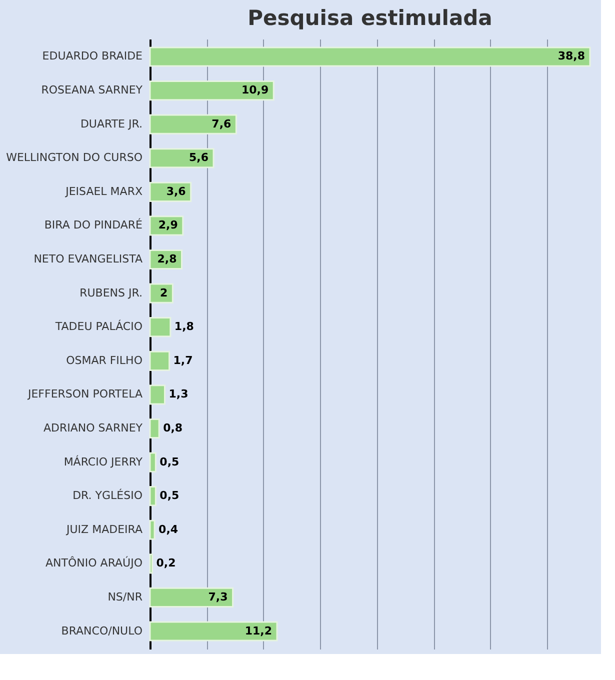 The width and height of the screenshot is (615, 680). Describe the element at coordinates (88, 259) in the screenshot. I see `y-tick-label: NETO EVANGELISTA` at that location.